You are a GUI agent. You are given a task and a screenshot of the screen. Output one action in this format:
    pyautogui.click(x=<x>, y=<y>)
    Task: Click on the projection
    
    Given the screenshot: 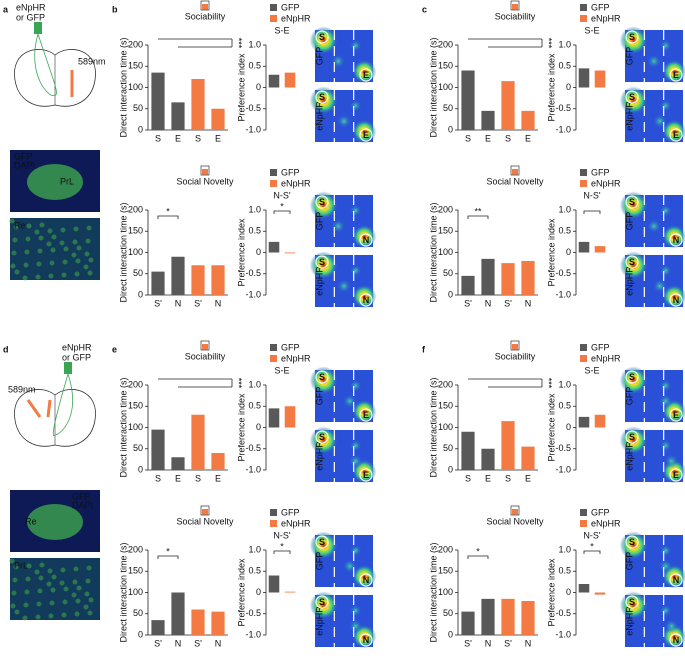 What is the action you would take?
    pyautogui.click(x=60, y=404)
    